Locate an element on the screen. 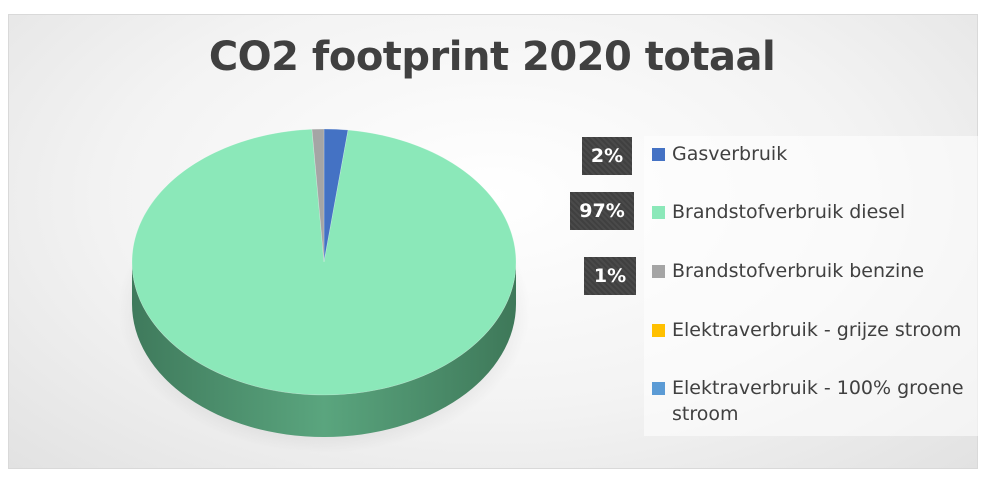 The width and height of the screenshot is (984, 479). legend-item: Brandstofverbruik benzine is located at coordinates (812, 271).